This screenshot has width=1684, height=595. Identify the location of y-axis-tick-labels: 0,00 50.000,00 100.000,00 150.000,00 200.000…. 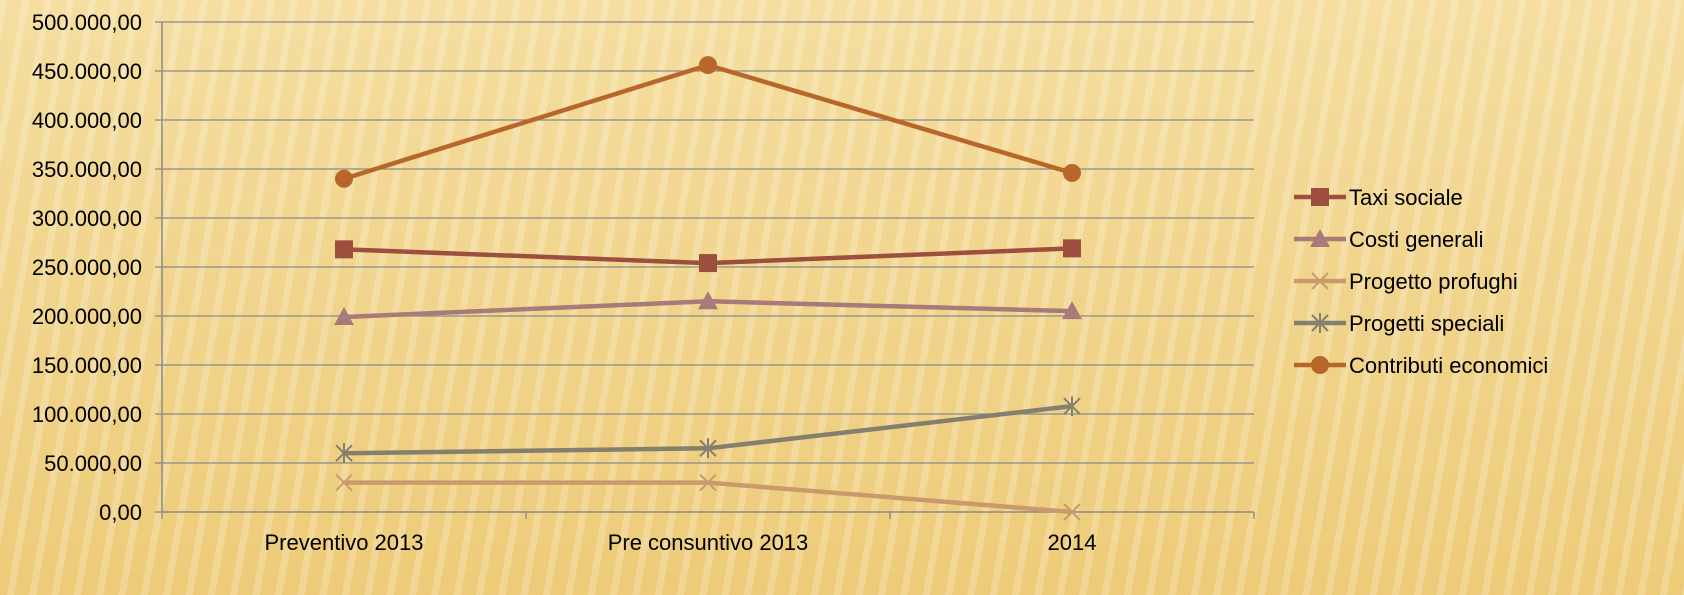
(87, 267).